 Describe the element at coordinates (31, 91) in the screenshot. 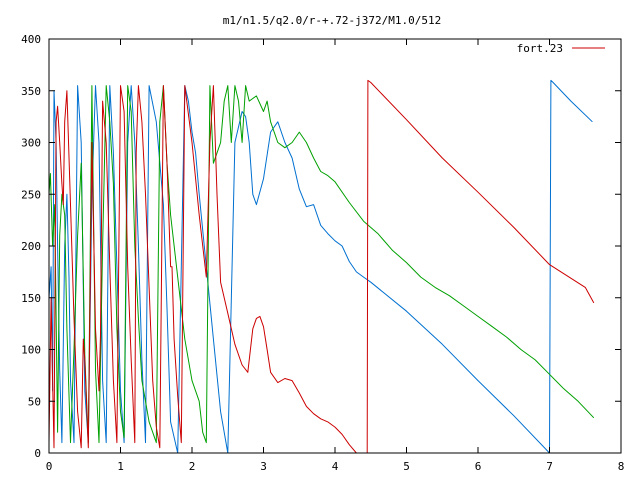

I see `y-tick-label: 350` at that location.